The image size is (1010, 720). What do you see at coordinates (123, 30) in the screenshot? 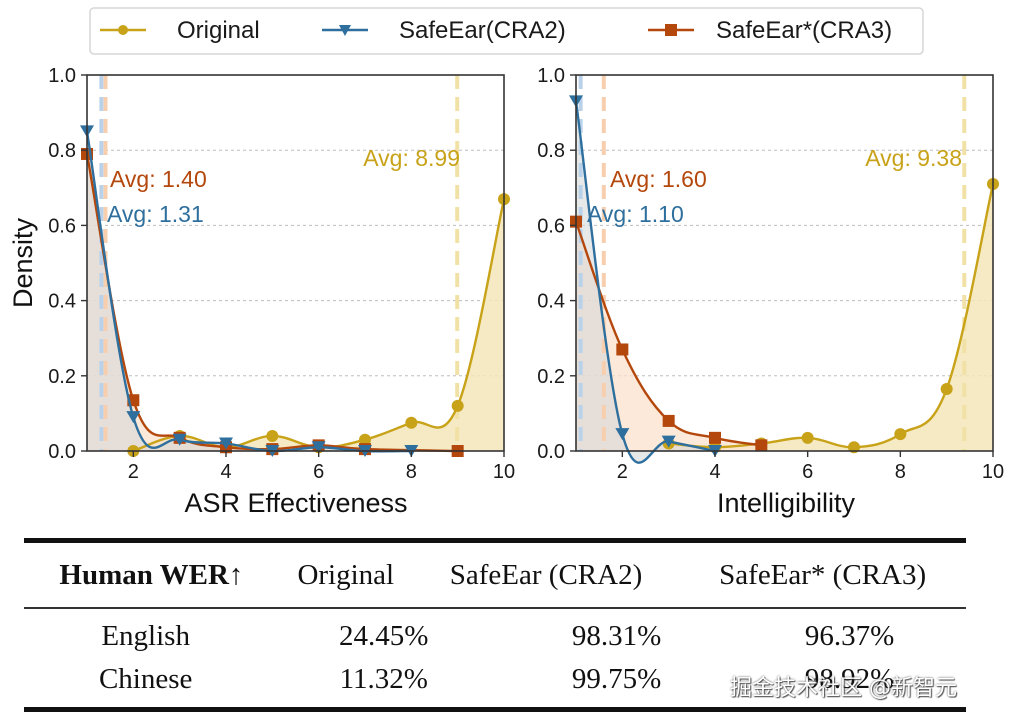
I see `legend-marker-original` at bounding box center [123, 30].